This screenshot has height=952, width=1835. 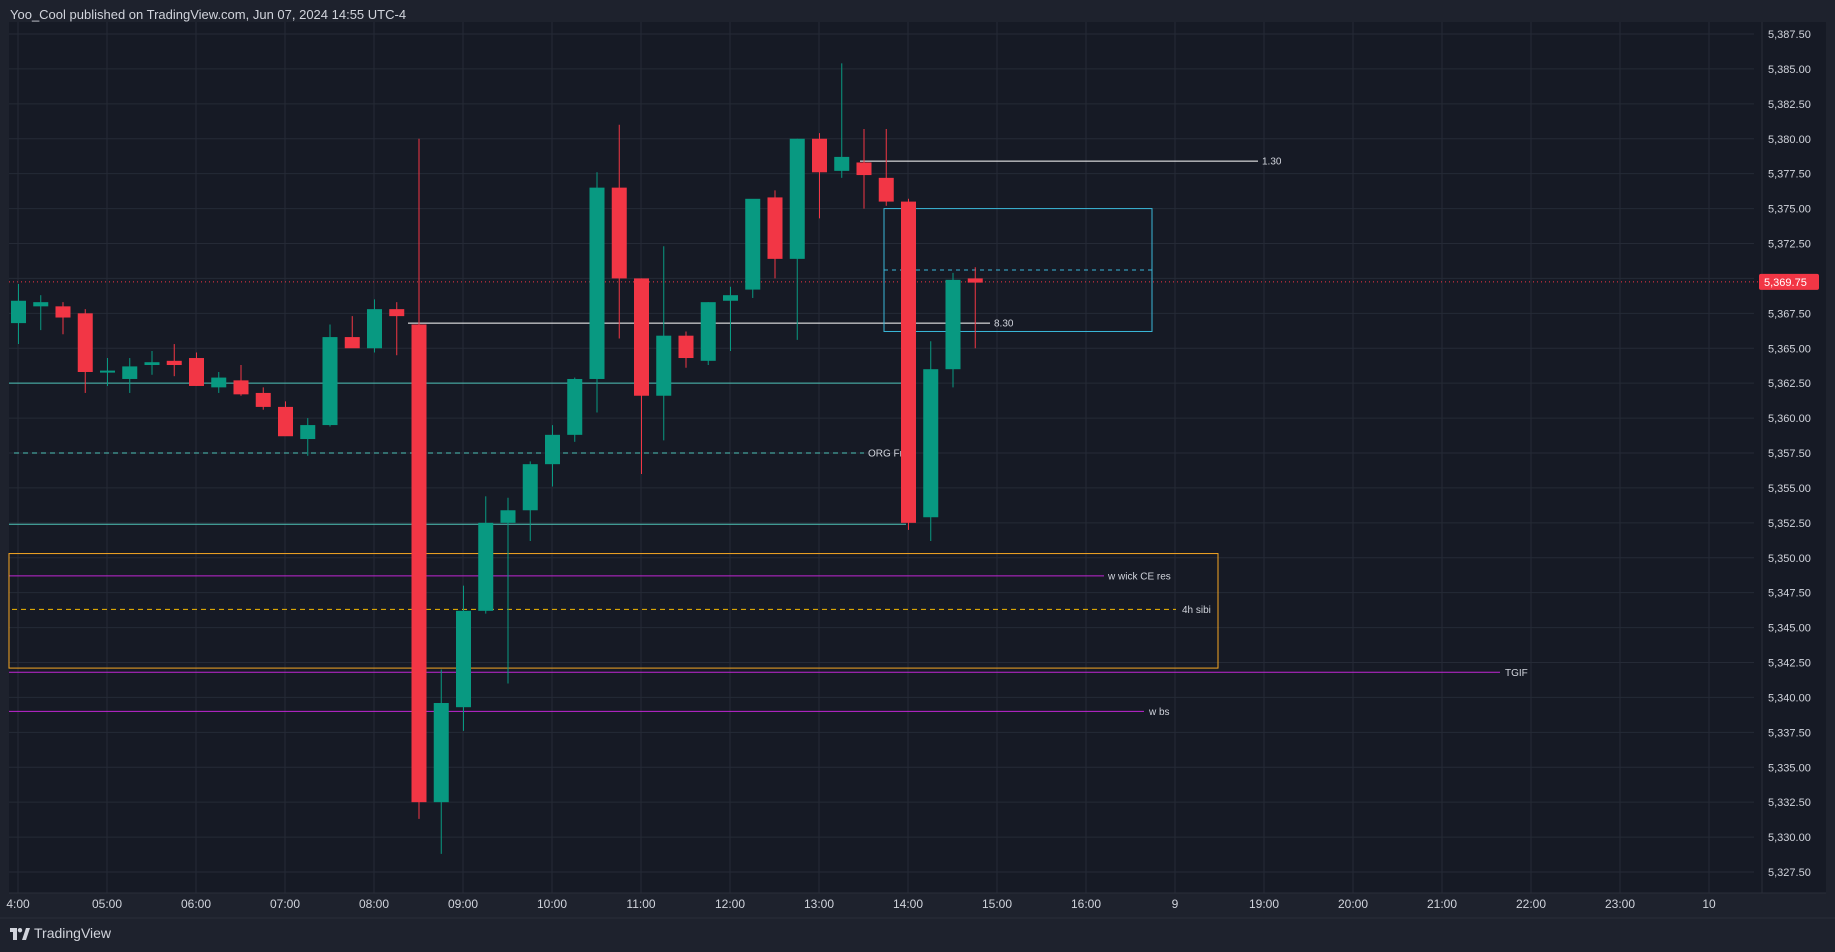 I want to click on y-tick-label: 5,327.50, so click(x=1789, y=873).